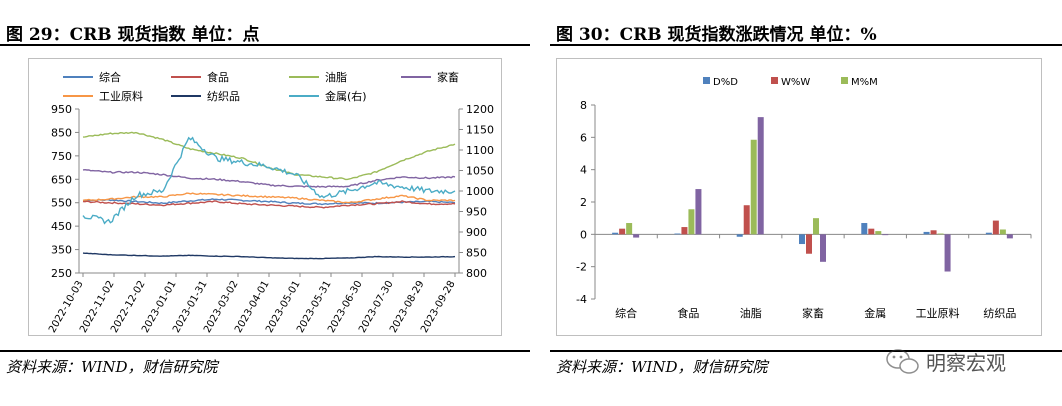 This screenshot has width=1062, height=406. I want to click on left-y-tick-label: 350, so click(61, 250).